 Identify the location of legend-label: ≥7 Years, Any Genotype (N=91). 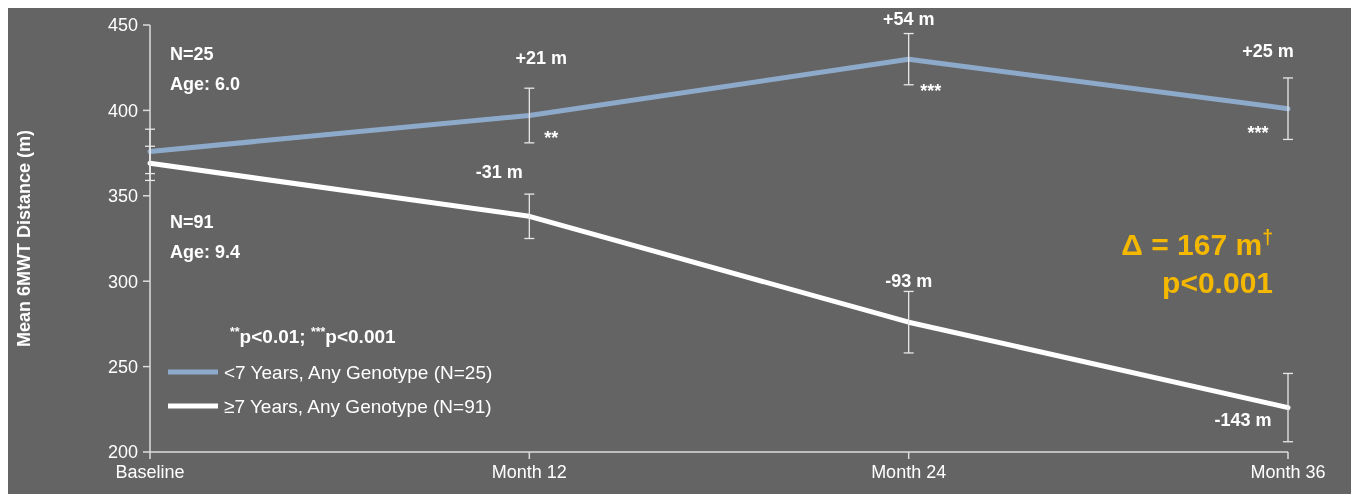
(358, 406).